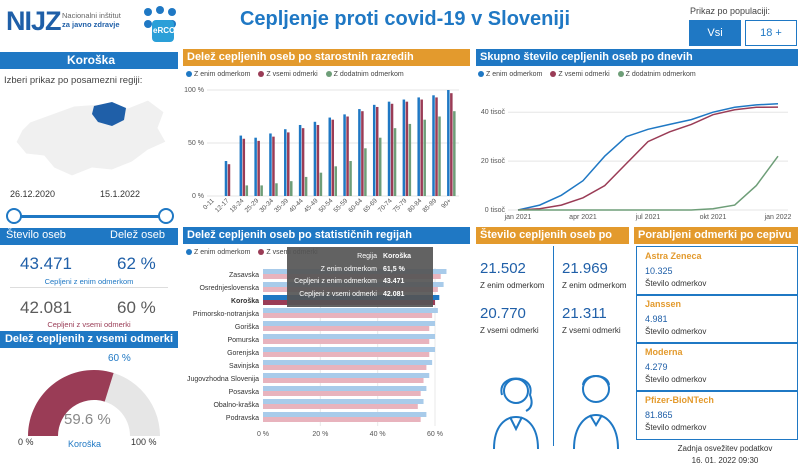  I want to click on region-label: Primorsko-notranjska, so click(226, 314).